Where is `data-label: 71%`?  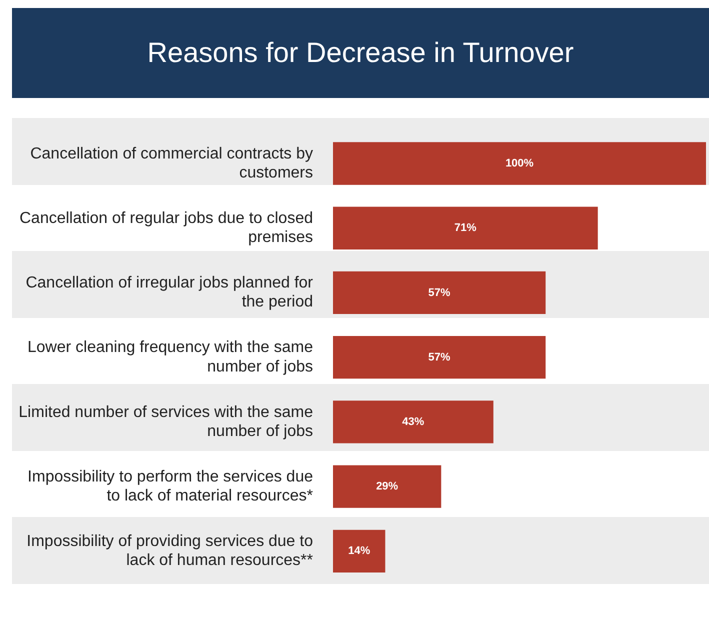 data-label: 71% is located at coordinates (465, 228).